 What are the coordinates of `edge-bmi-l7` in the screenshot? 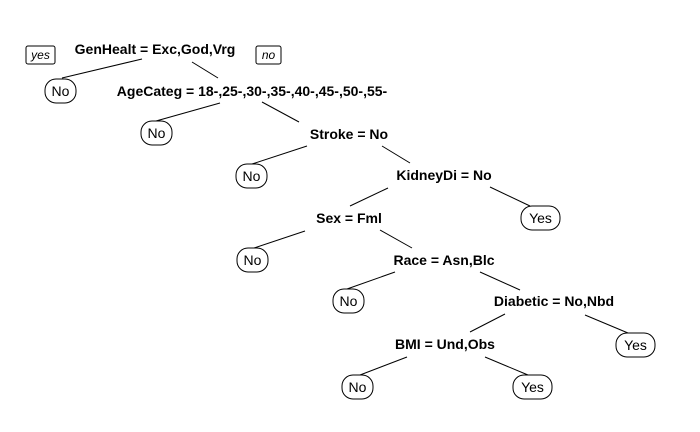 It's located at (506, 366).